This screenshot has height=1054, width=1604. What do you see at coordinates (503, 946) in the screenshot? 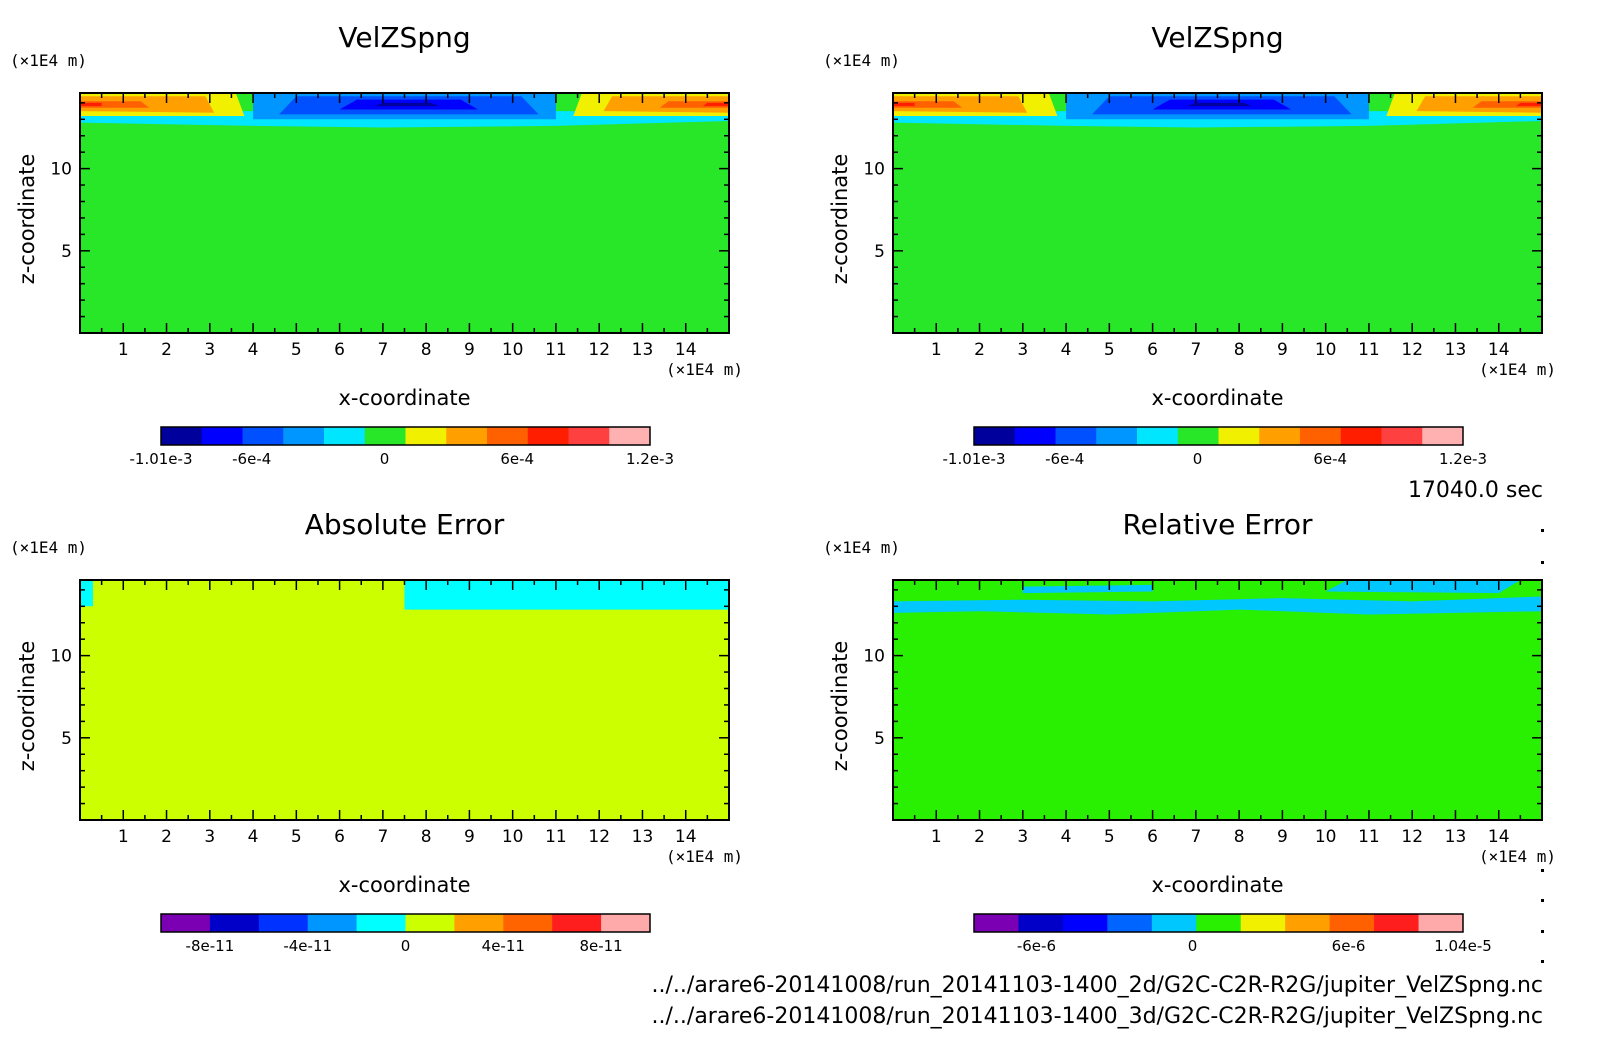
I see `colorbar-tick-label: 4e-11` at bounding box center [503, 946].